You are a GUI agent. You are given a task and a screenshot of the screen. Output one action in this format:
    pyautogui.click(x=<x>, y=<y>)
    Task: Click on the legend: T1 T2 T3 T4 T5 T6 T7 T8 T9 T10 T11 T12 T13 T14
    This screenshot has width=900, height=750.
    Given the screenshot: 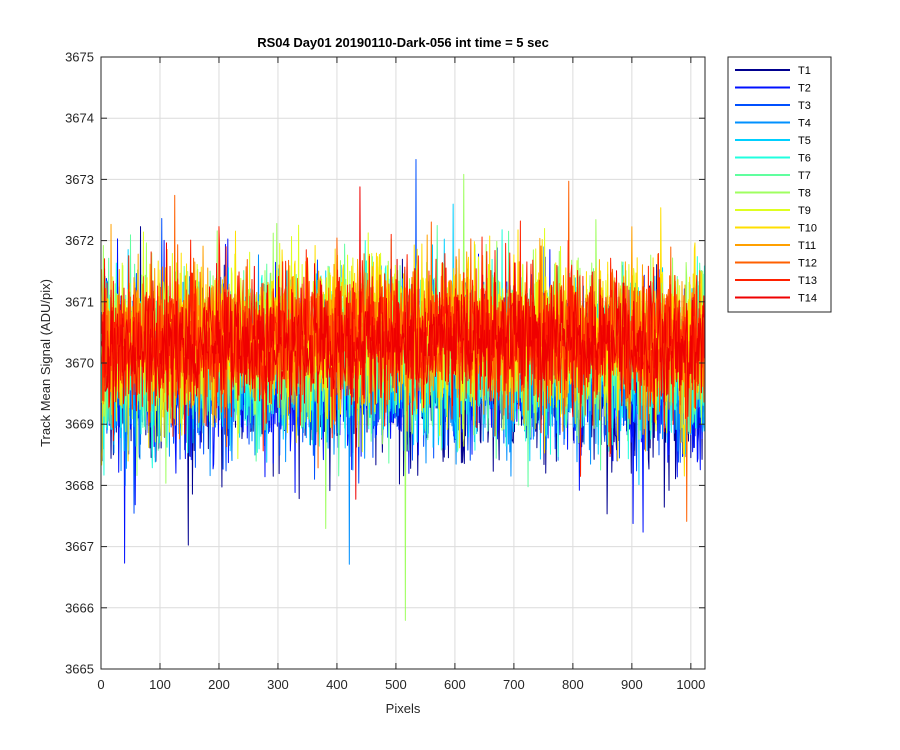 What is the action you would take?
    pyautogui.click(x=779, y=184)
    